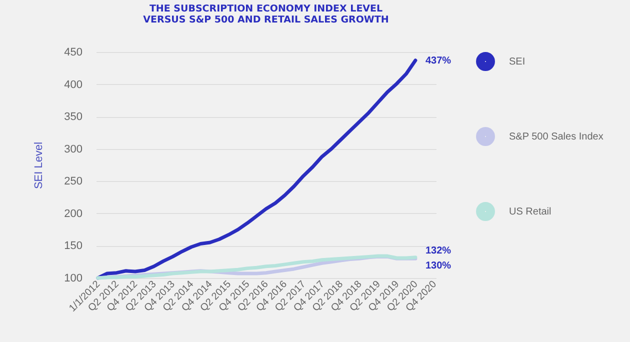 The width and height of the screenshot is (630, 342). I want to click on annotation: 130%, so click(438, 266).